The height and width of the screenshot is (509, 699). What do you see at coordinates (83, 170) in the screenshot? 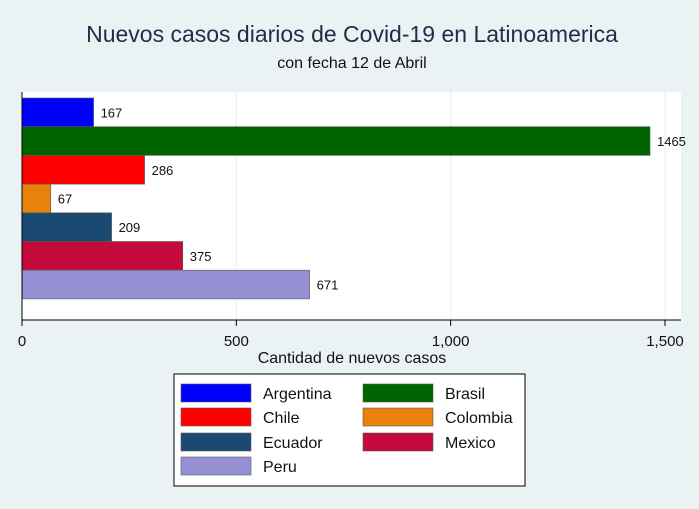
I see `bar-chile` at bounding box center [83, 170].